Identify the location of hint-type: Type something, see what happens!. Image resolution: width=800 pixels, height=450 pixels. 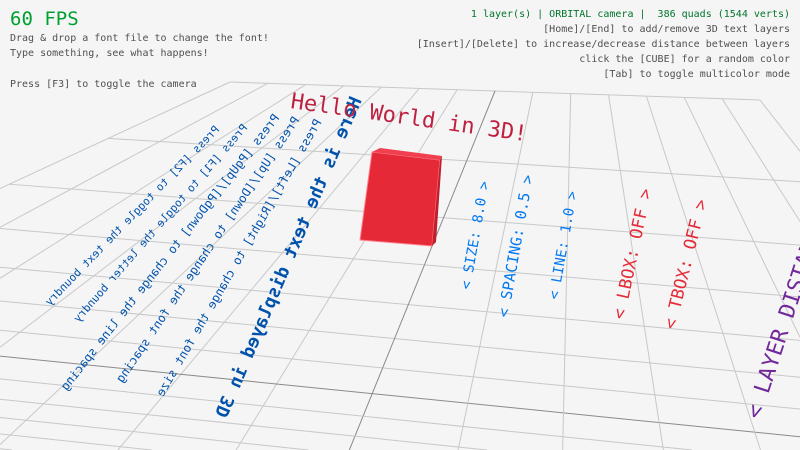
(109, 53).